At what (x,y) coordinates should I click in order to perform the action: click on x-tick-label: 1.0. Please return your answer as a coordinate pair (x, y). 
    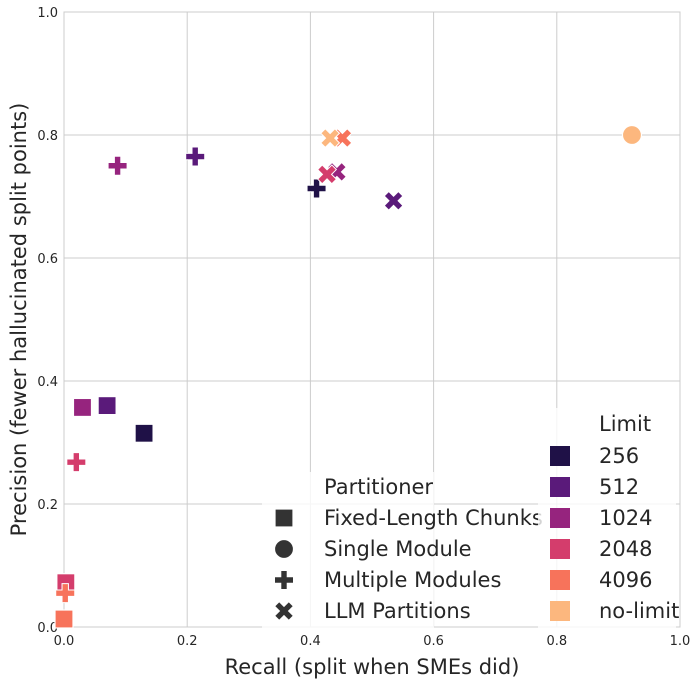
    Looking at the image, I should click on (680, 641).